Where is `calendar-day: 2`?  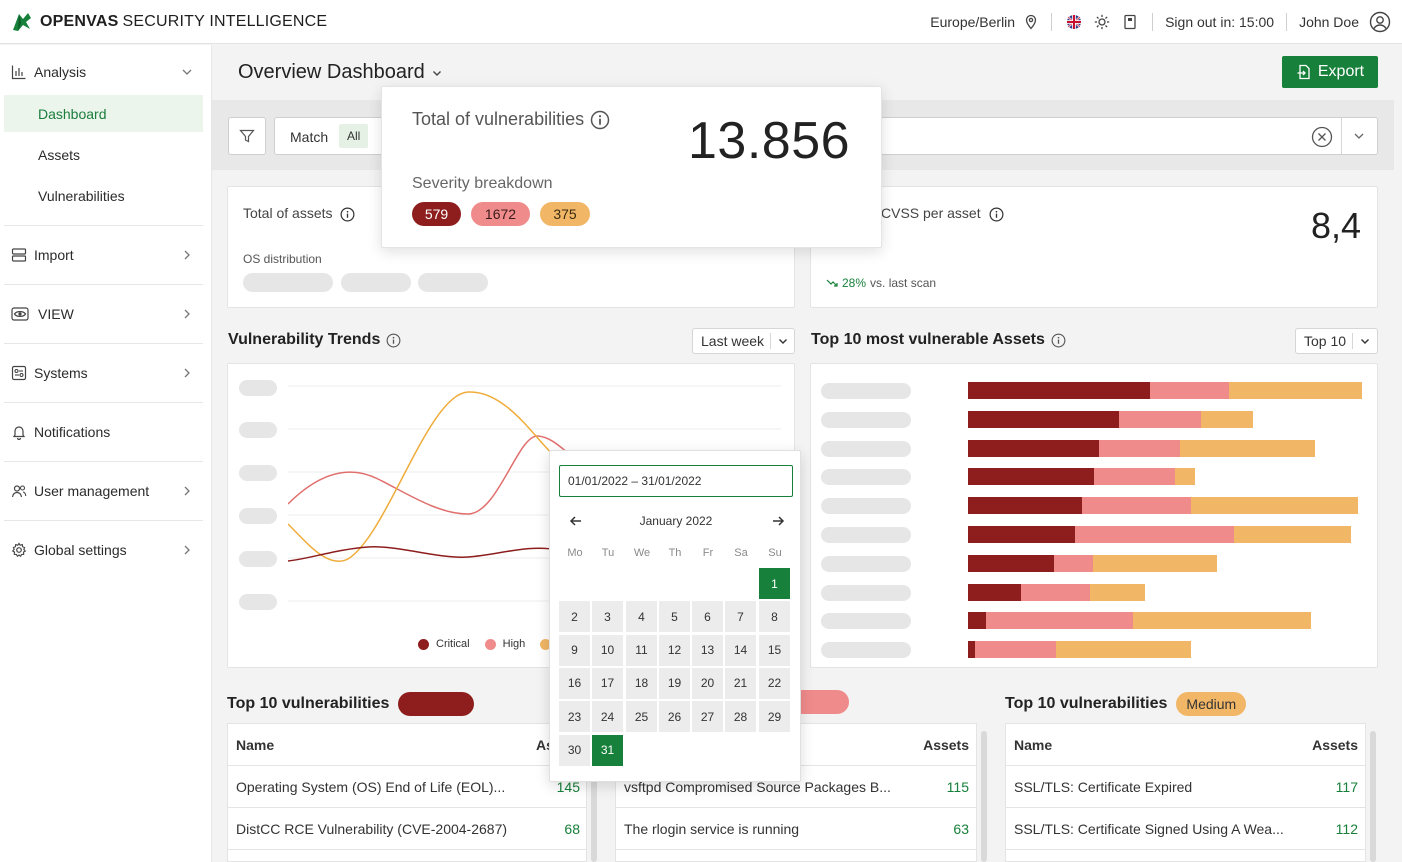
calendar-day: 2 is located at coordinates (574, 617).